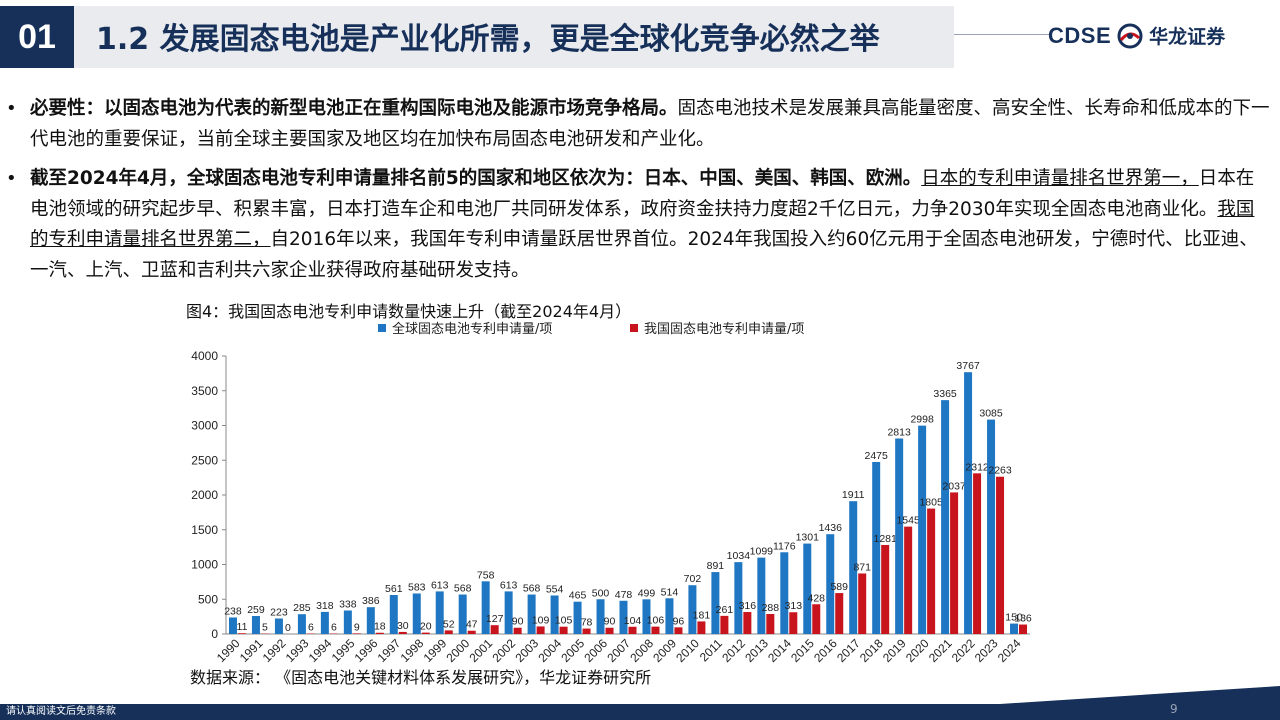 The width and height of the screenshot is (1280, 720). What do you see at coordinates (311, 628) in the screenshot?
I see `data-label-china-1993: 6` at bounding box center [311, 628].